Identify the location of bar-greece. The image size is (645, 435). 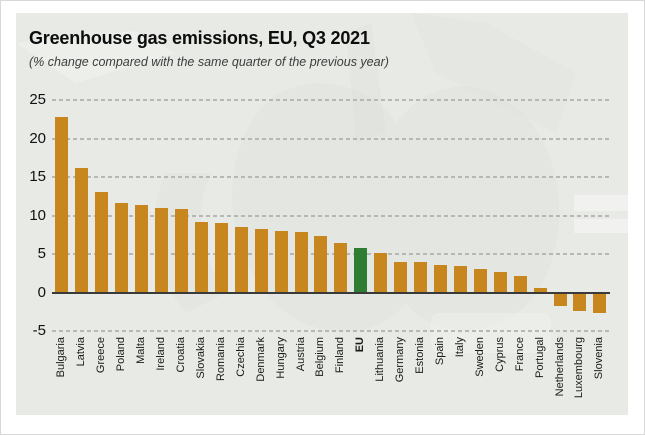
(102, 242).